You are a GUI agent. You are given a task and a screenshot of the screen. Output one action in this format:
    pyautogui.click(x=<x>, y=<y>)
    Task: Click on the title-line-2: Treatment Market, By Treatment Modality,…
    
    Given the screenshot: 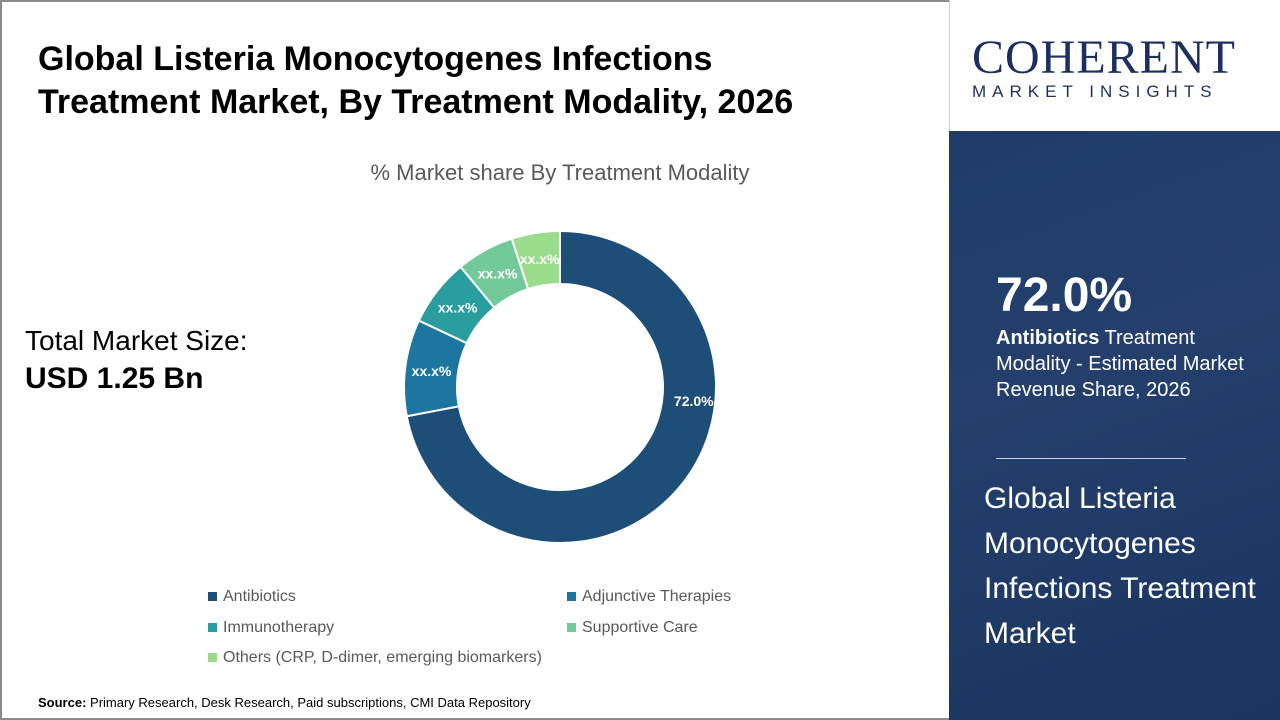 What is the action you would take?
    pyautogui.click(x=416, y=101)
    